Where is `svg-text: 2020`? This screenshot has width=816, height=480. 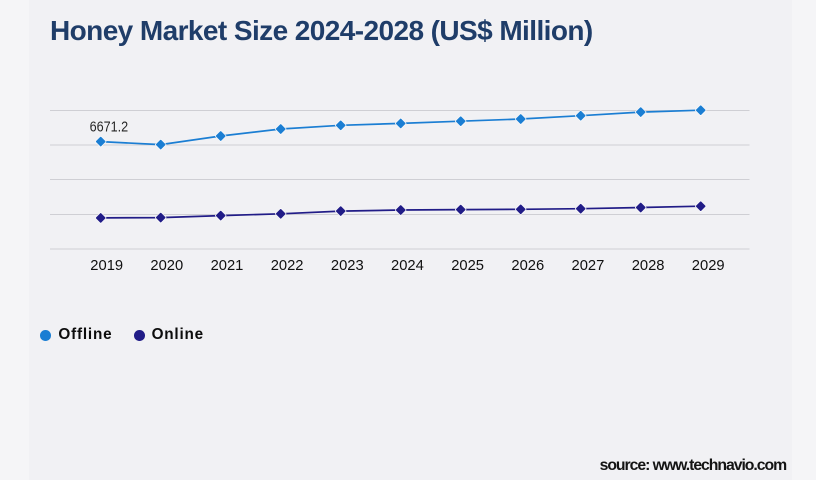 svg-text: 2020 is located at coordinates (166, 266).